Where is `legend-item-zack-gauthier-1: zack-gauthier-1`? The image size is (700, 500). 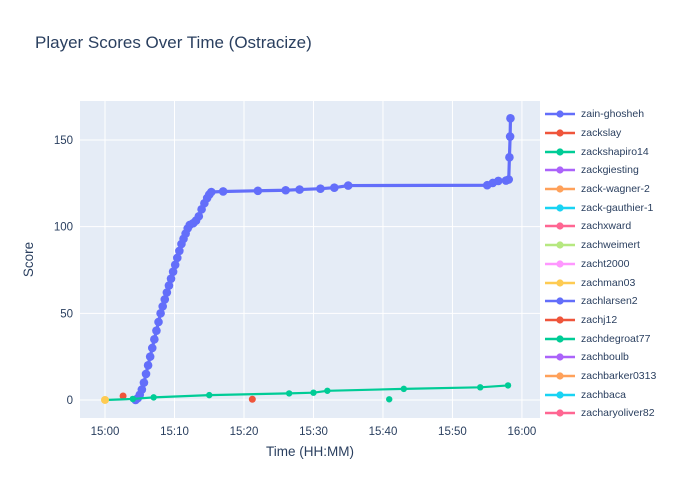
legend-item-zack-gauthier-1: zack-gauthier-1 is located at coordinates (620, 207).